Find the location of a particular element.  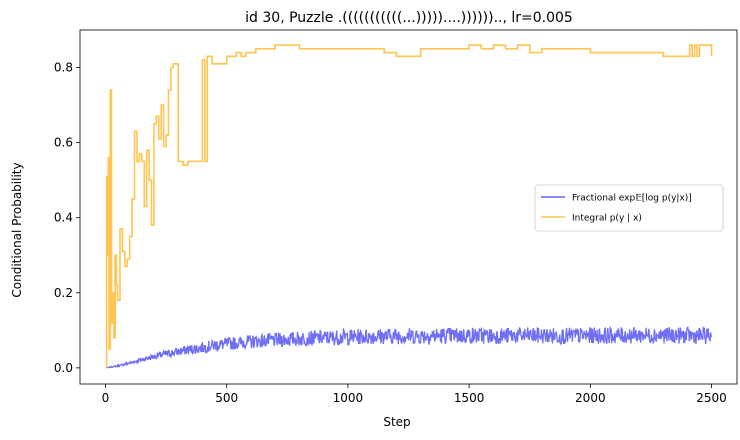

x-tick-label: 2000 is located at coordinates (590, 398).